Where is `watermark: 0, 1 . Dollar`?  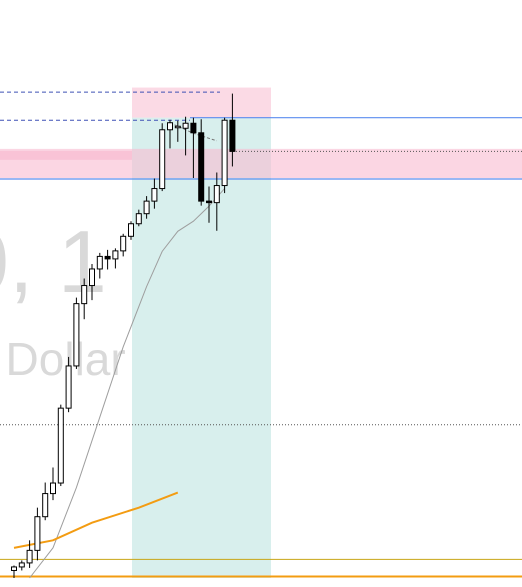 watermark: 0, 1 . Dollar is located at coordinates (63, 298).